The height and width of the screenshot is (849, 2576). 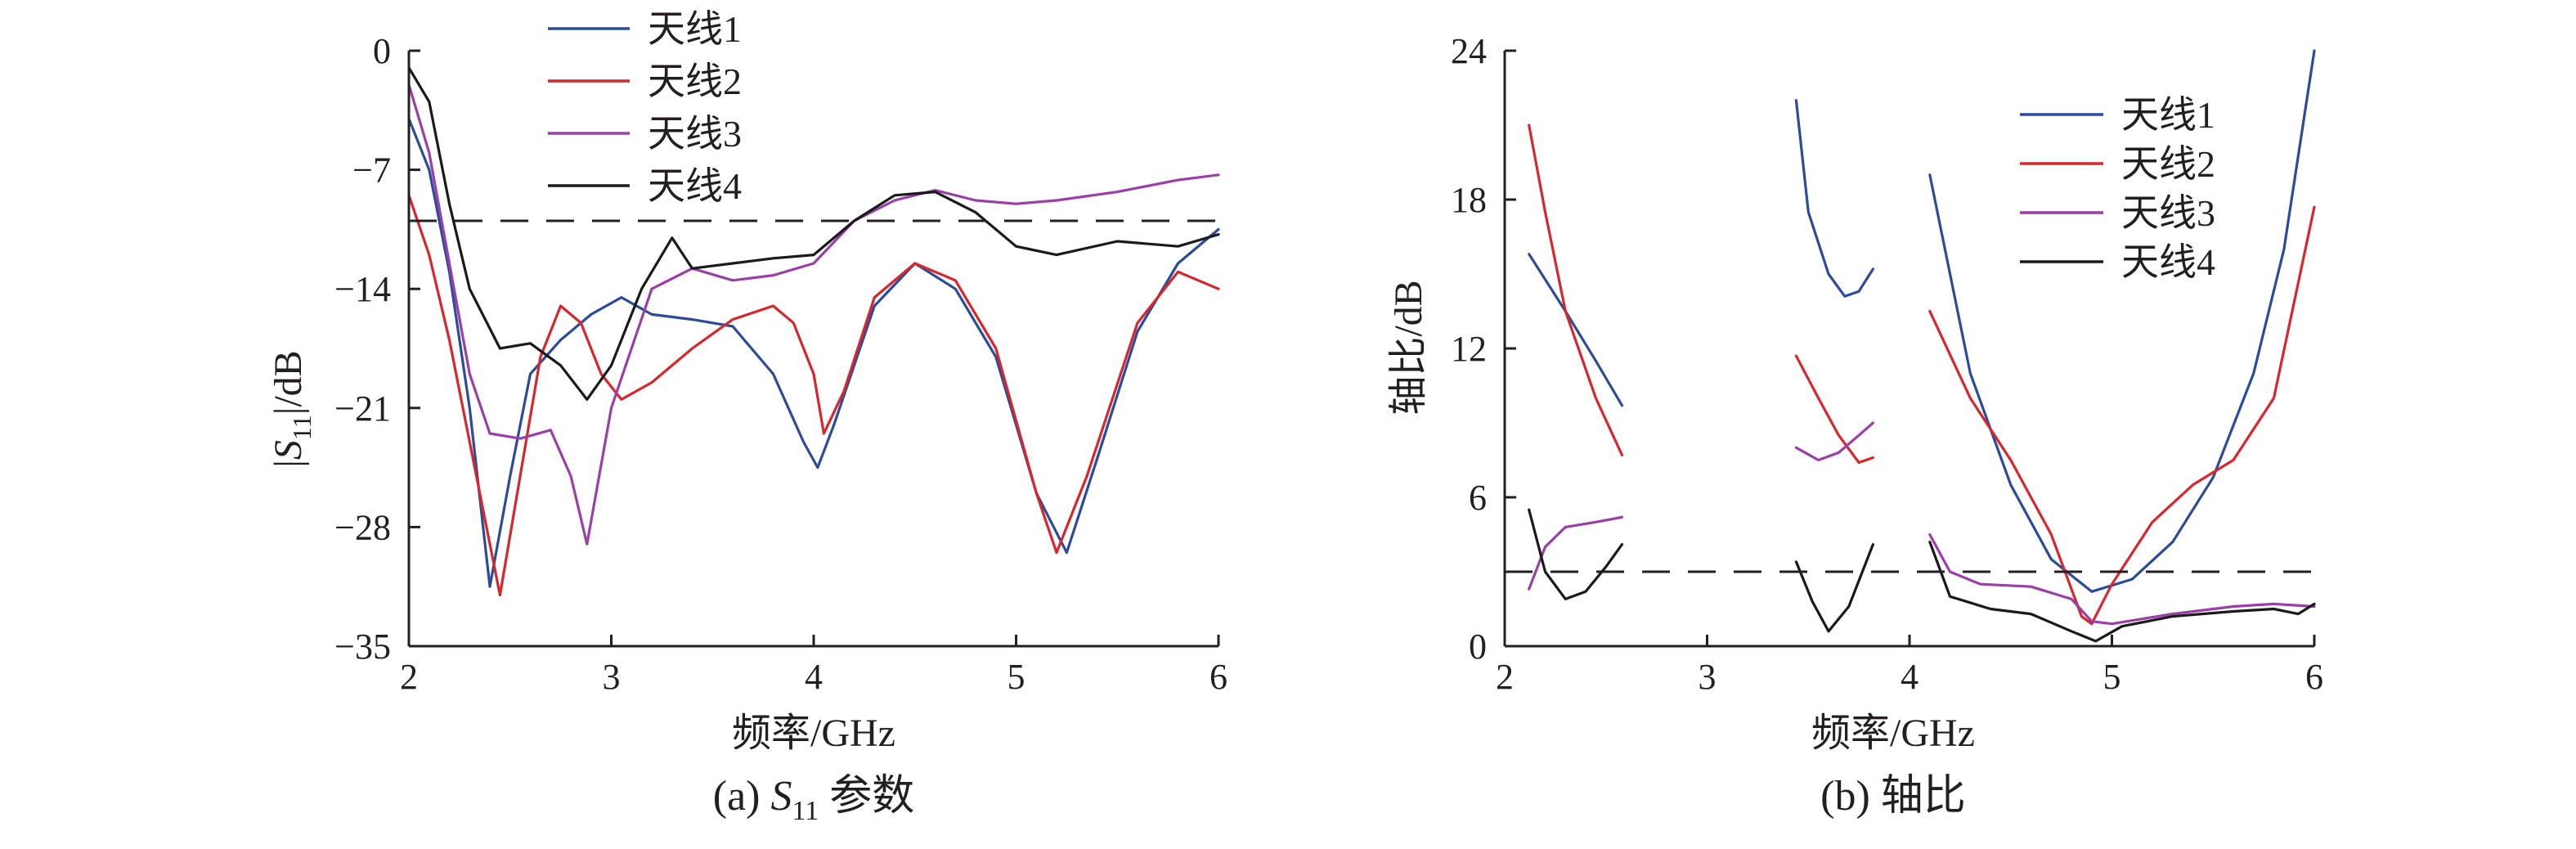 I want to click on panel-a-y-tick-label: −35, so click(x=362, y=647).